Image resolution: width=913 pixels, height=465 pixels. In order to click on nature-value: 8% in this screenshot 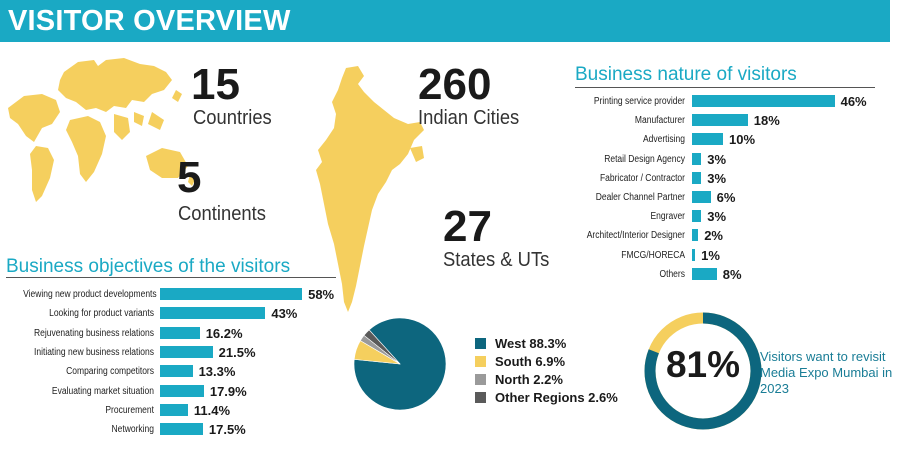, I will do `click(732, 274)`.